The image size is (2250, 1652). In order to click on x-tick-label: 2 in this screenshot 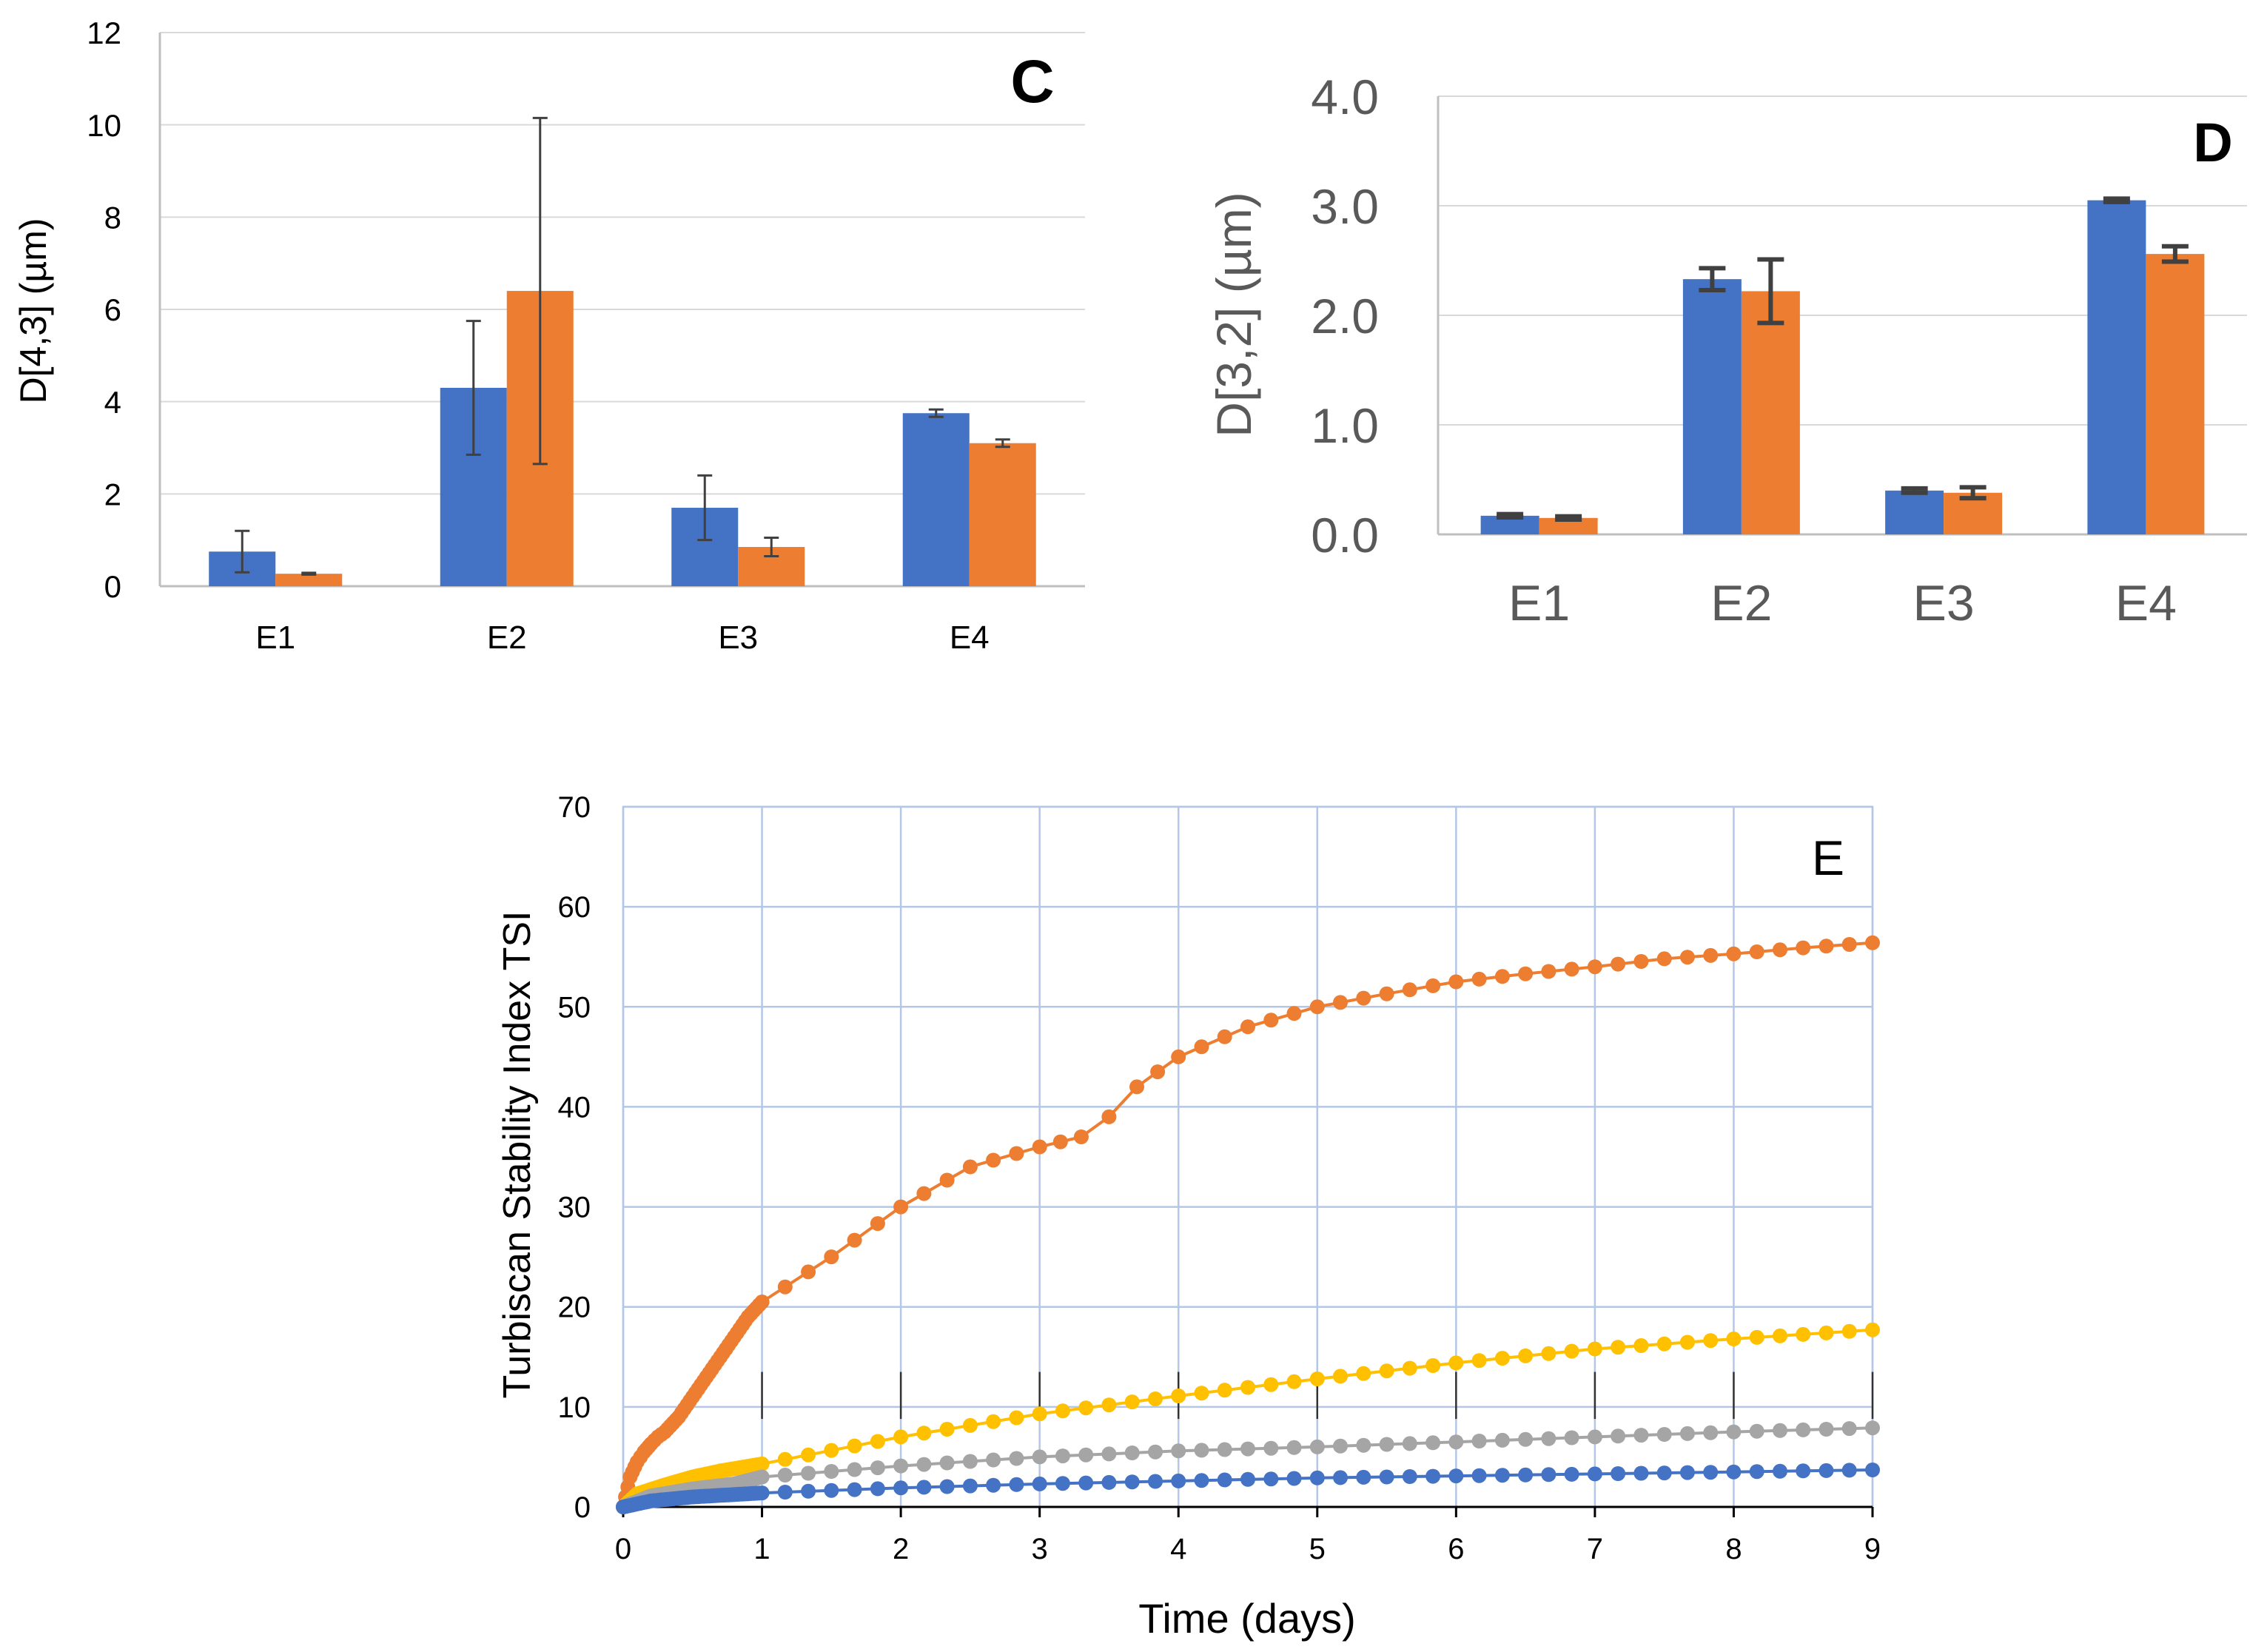, I will do `click(901, 1549)`.